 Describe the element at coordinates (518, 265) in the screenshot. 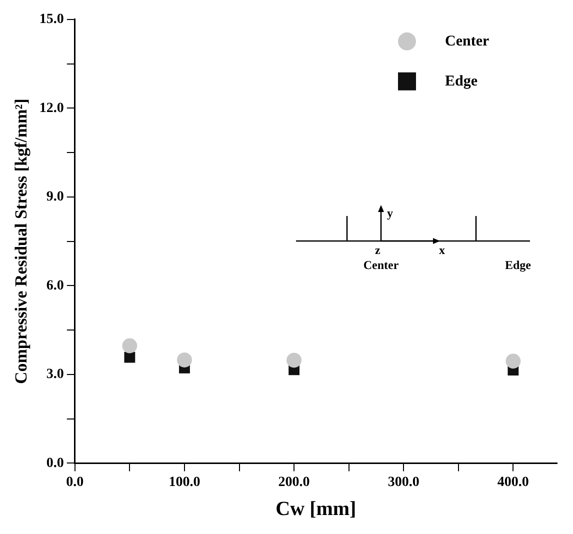

I see `annotation: Edge` at that location.